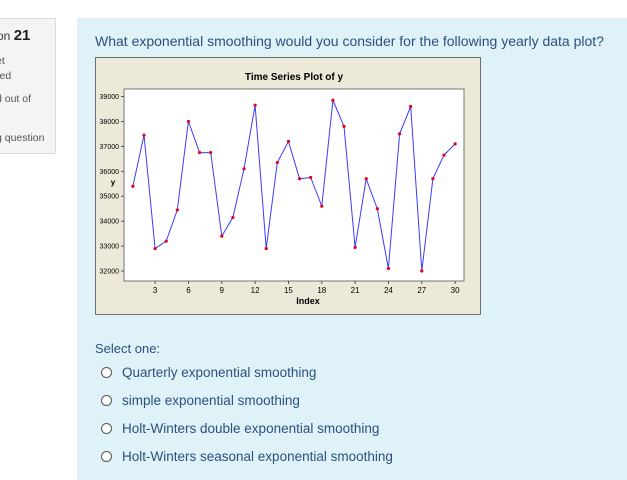 Image resolution: width=627 pixels, height=480 pixels. I want to click on x-tick-label: 21, so click(355, 290).